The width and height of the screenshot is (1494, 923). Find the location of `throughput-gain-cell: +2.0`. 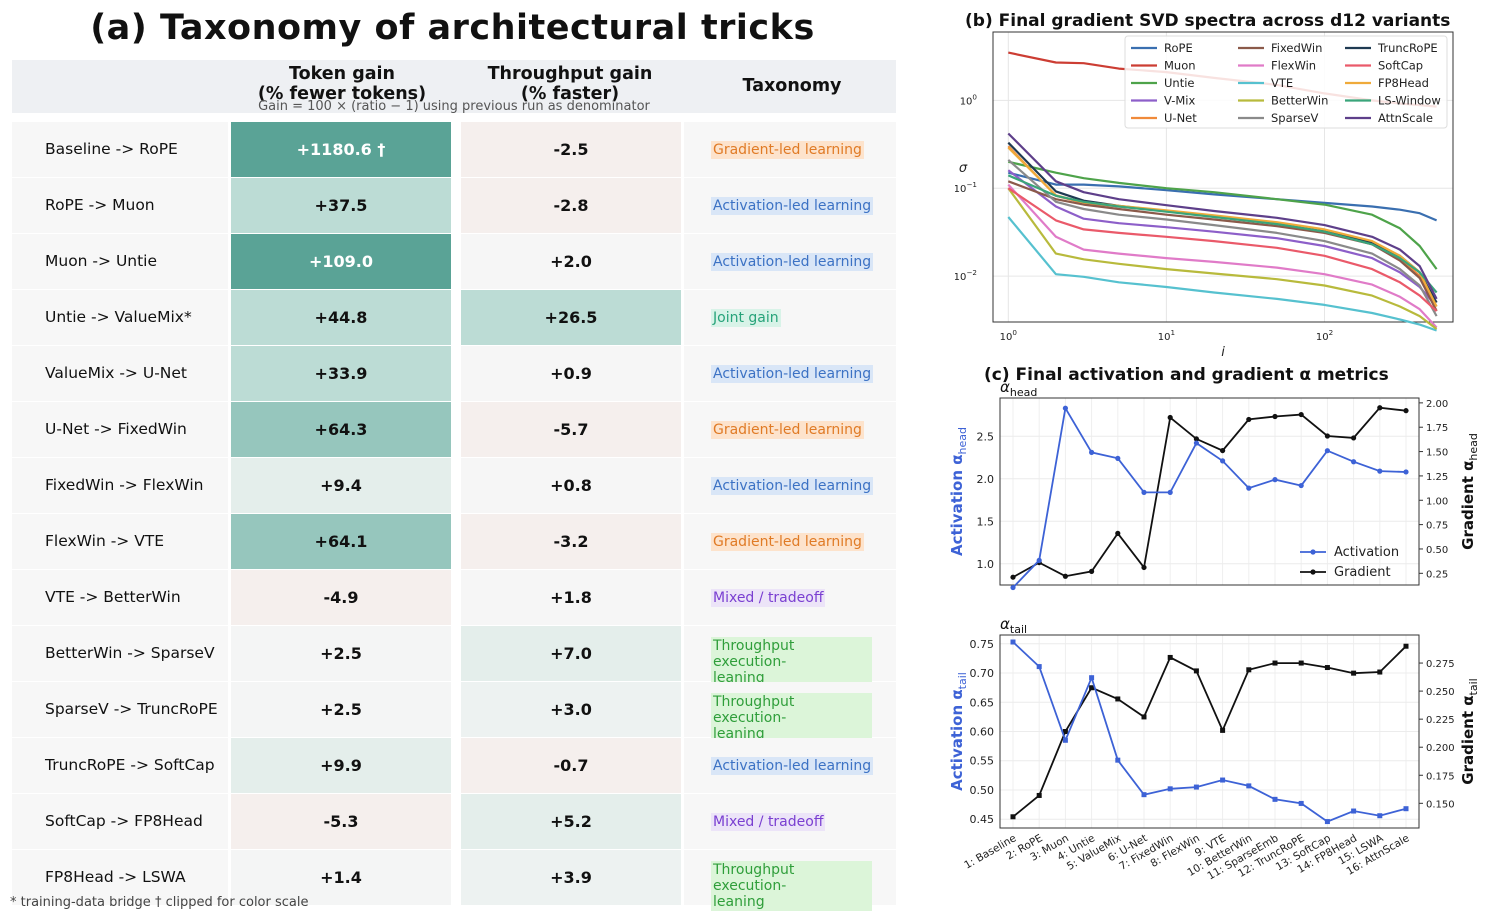

throughput-gain-cell: +2.0 is located at coordinates (571, 261).